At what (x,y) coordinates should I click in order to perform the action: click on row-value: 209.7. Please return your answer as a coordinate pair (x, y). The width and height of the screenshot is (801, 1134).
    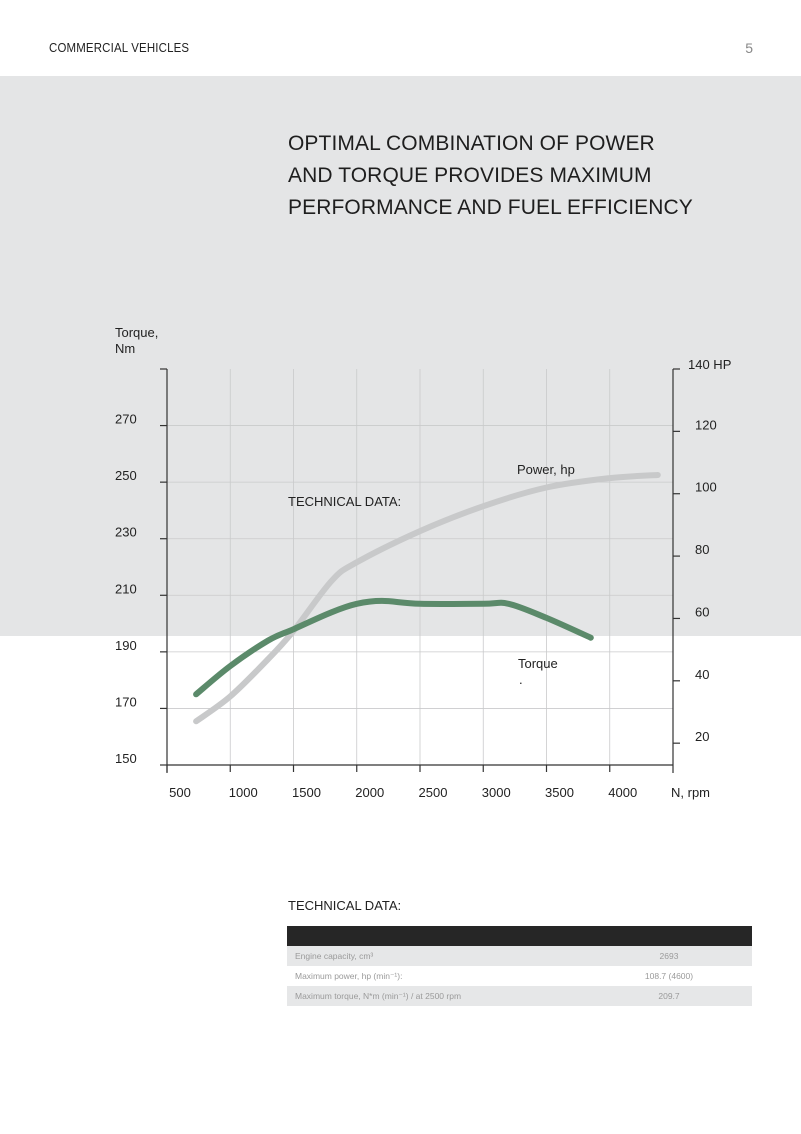
    Looking at the image, I should click on (669, 996).